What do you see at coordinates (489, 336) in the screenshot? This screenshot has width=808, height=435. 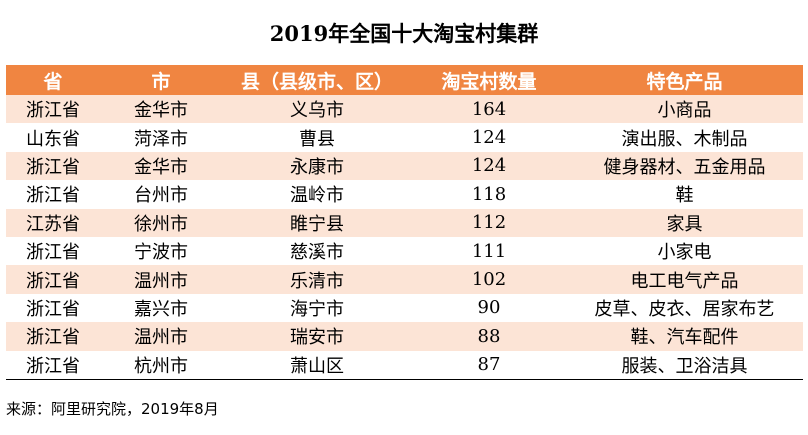 I see `cell-village-count: 88` at bounding box center [489, 336].